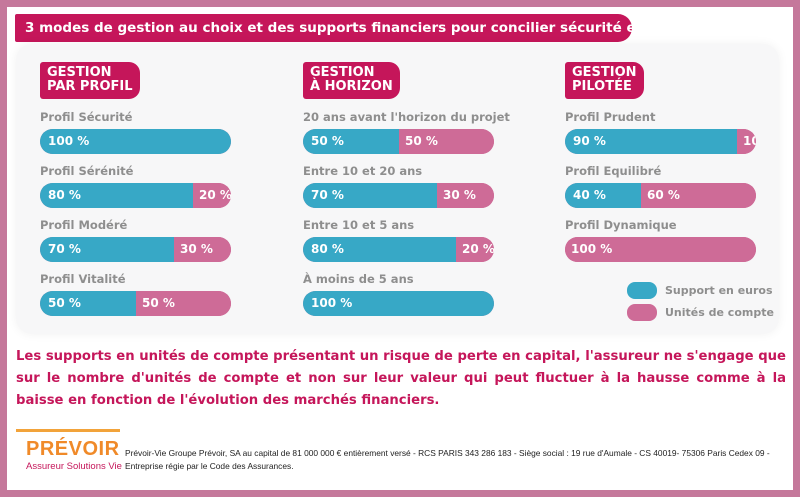 This screenshot has width=800, height=497. I want to click on bar-label: À moins de 5 ans, so click(358, 279).